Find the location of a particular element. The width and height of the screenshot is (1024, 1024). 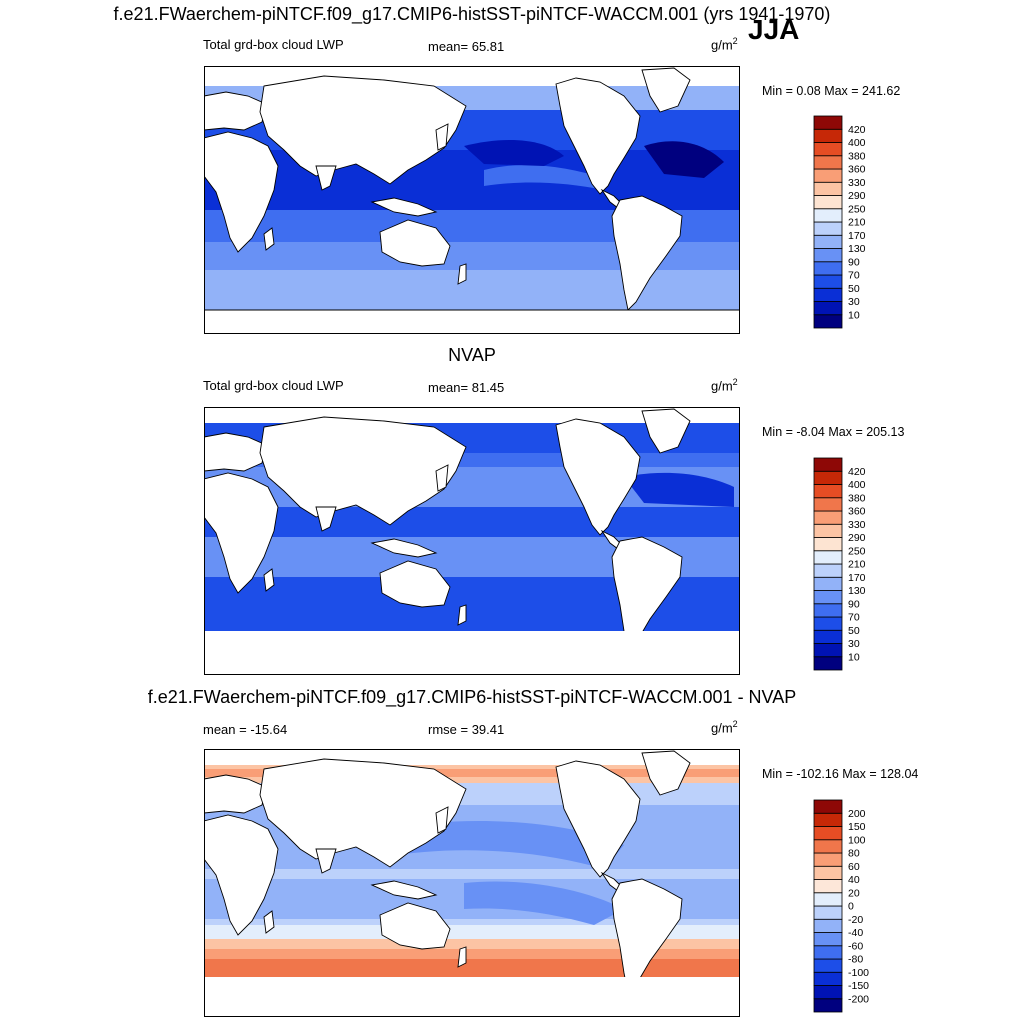

colorbar-tick-label: 380 is located at coordinates (857, 498).